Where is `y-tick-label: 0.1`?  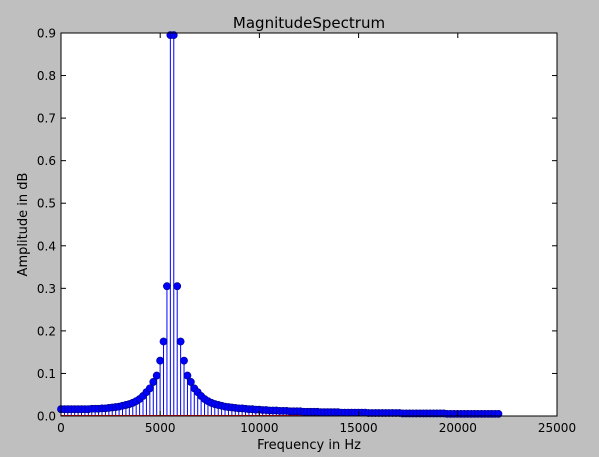 y-tick-label: 0.1 is located at coordinates (46, 374).